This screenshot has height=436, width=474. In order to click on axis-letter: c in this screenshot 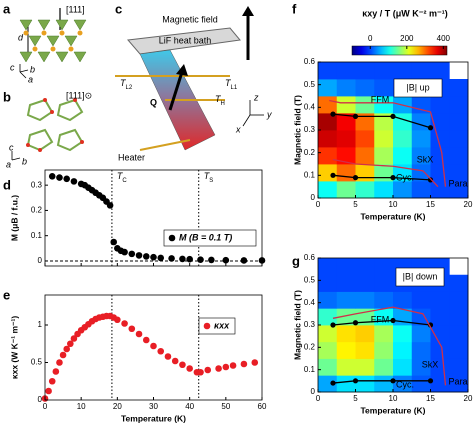, I will do `click(11, 147)`.